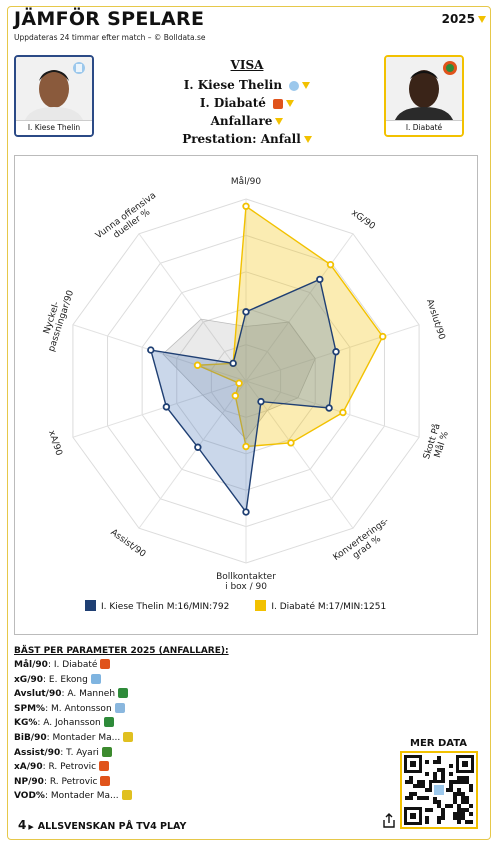 This screenshot has height=847, width=498. I want to click on footer-link: 4 ▶ ALLSVENSKAN PÅ TV4 PLAY, so click(102, 825).